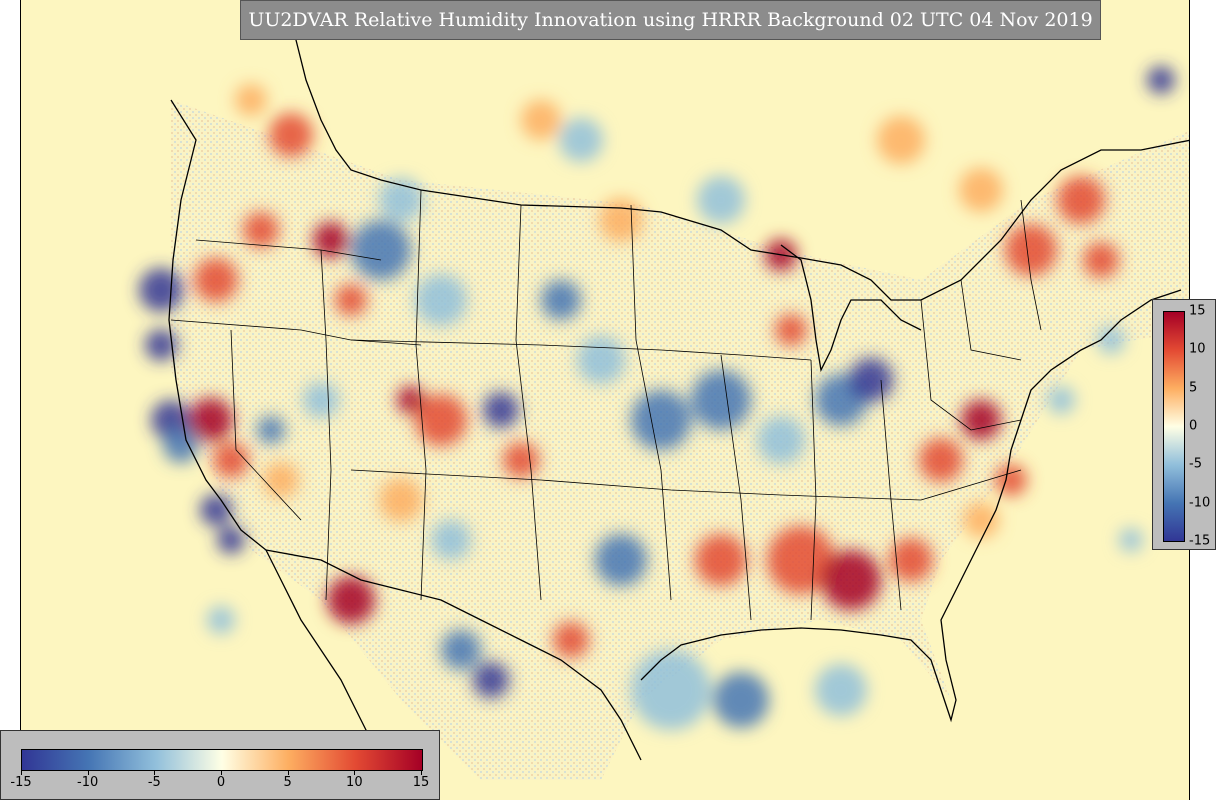 Image resolution: width=1216 pixels, height=800 pixels. What do you see at coordinates (222, 760) in the screenshot?
I see `horizontal-colorbar-gradient` at bounding box center [222, 760].